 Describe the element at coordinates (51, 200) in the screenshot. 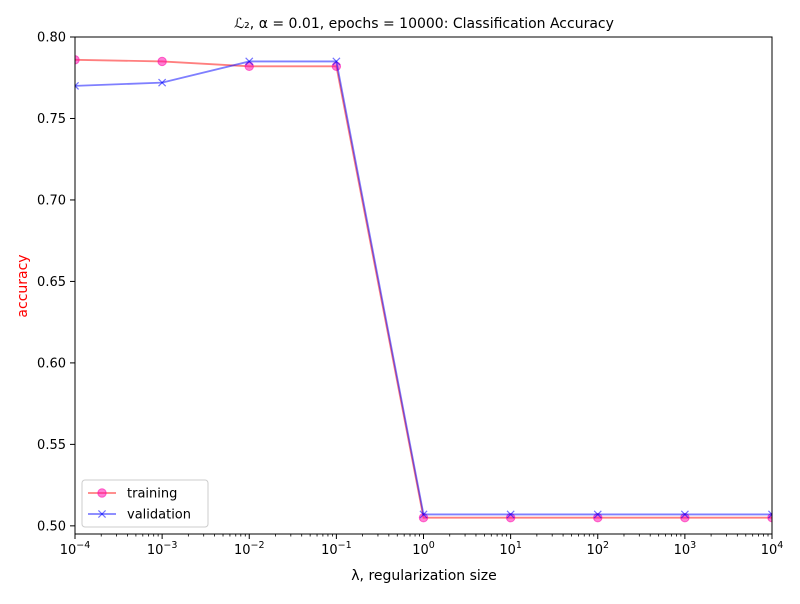

I see `y-tick-label: 0.70` at that location.